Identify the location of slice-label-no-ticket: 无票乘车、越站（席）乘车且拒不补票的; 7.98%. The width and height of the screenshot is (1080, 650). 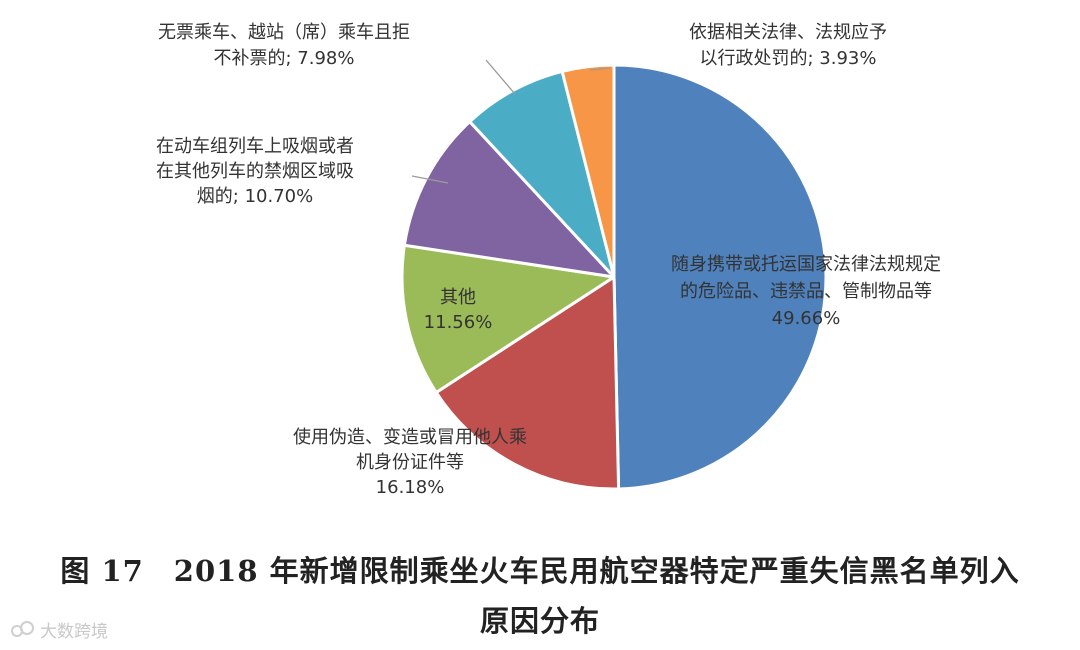
(284, 45).